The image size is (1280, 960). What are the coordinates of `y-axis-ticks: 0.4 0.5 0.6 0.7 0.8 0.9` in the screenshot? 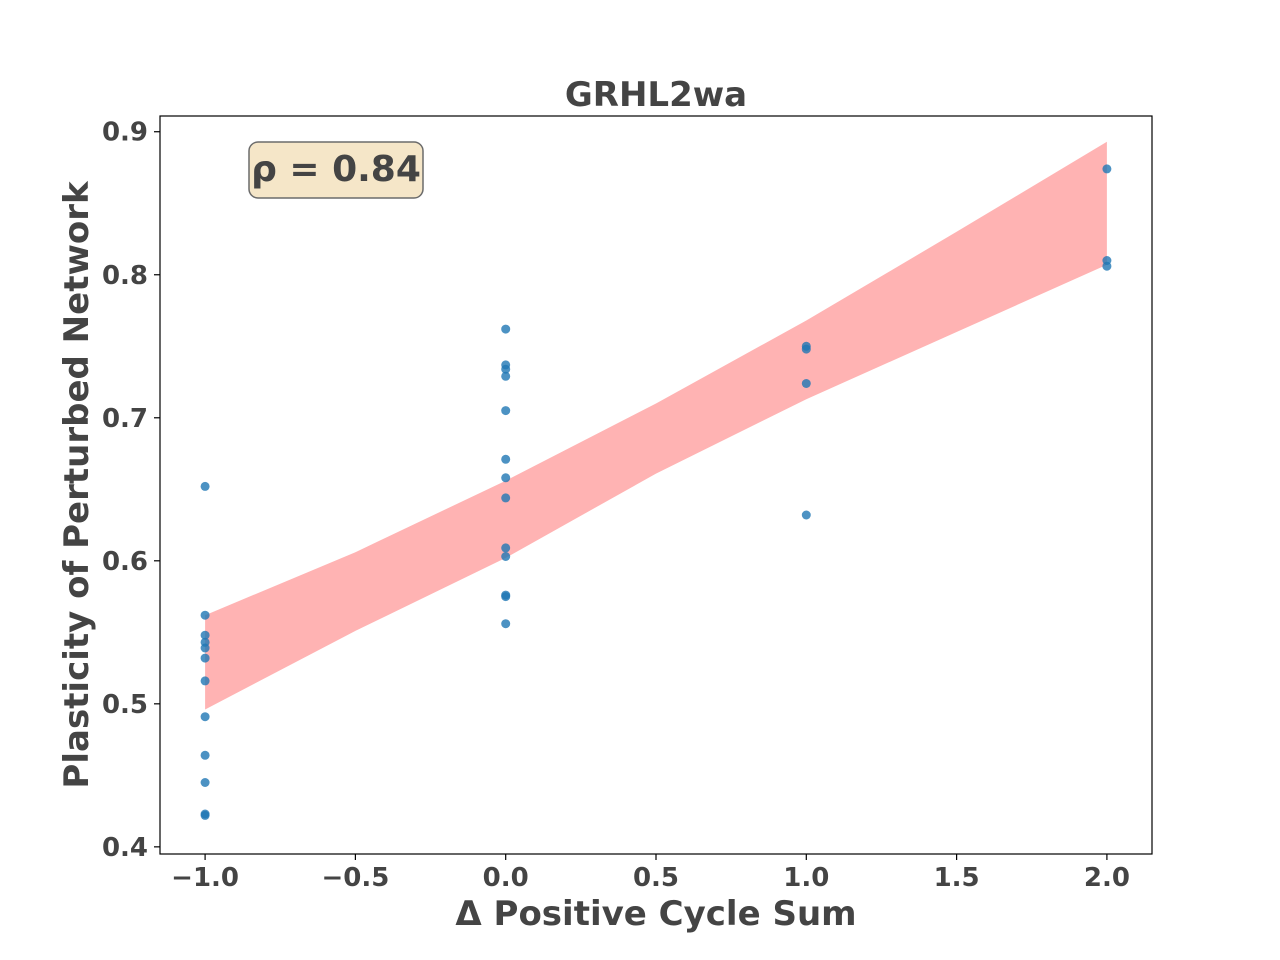 It's located at (131, 490).